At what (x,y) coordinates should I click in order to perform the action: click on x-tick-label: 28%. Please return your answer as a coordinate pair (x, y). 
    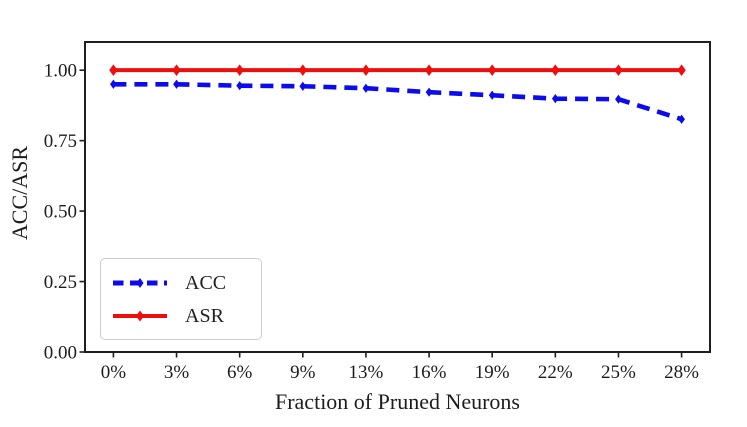
    Looking at the image, I should click on (681, 372).